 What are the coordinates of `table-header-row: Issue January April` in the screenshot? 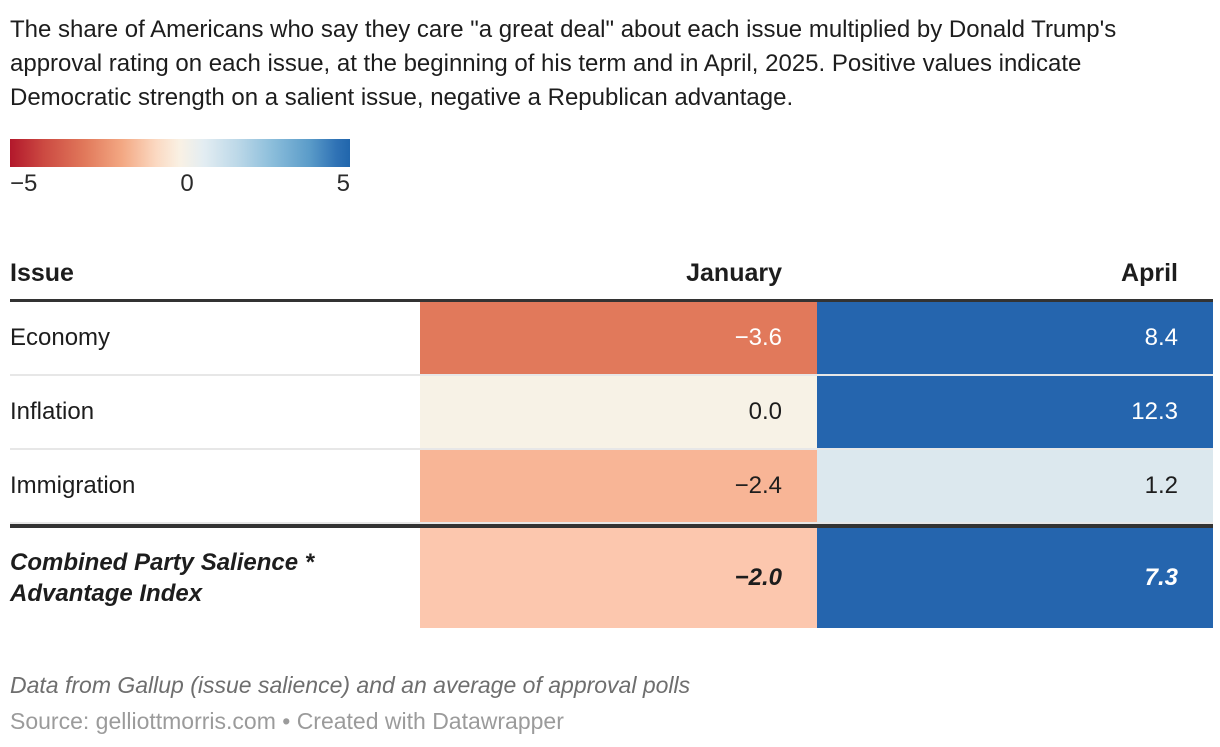 It's located at (611, 275).